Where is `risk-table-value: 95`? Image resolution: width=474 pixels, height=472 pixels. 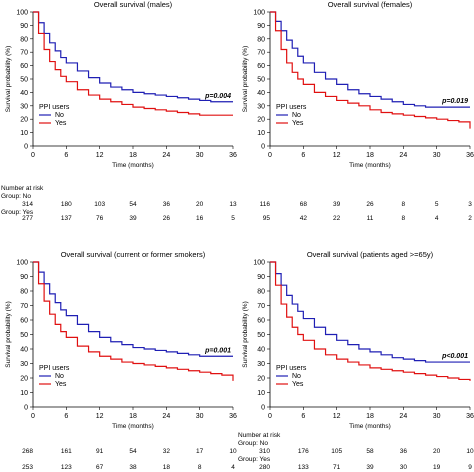 risk-table-value: 95 is located at coordinates (267, 218).